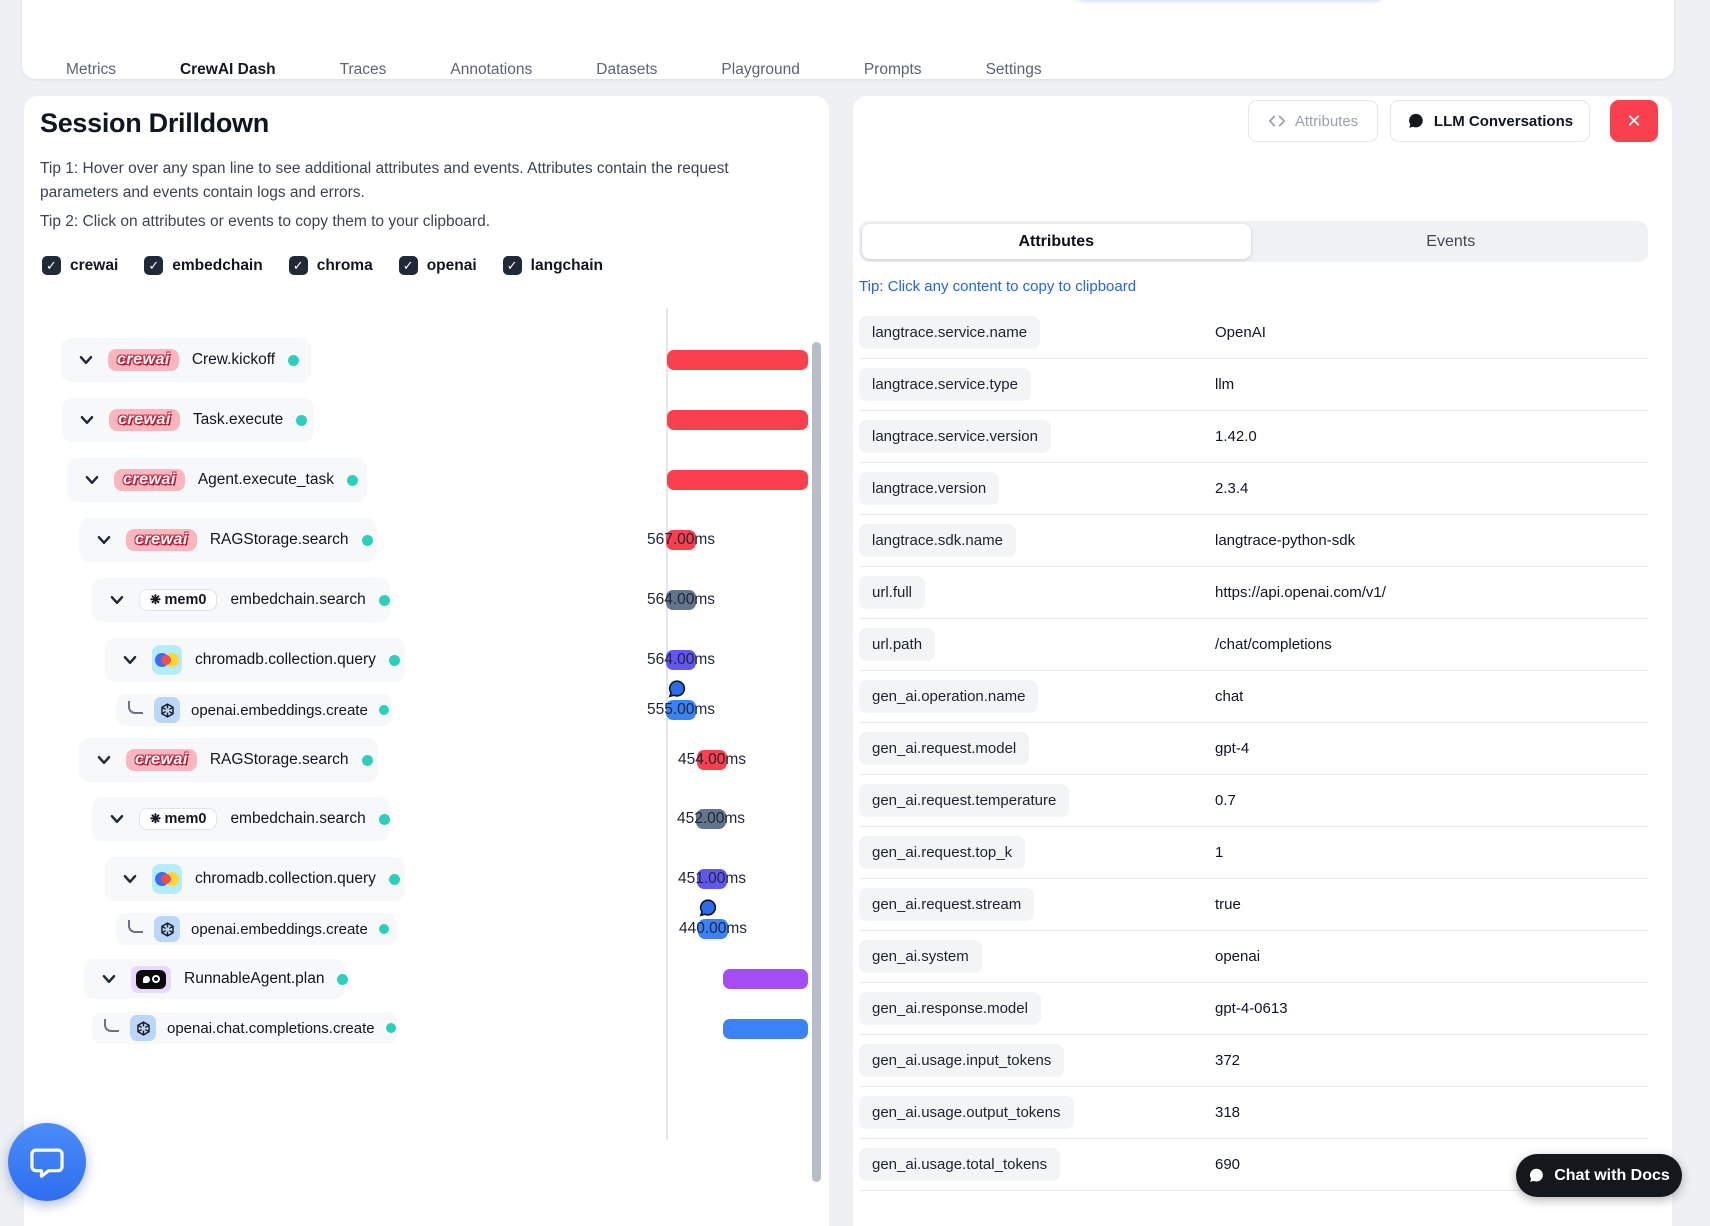 The image size is (1710, 1226). What do you see at coordinates (217, 480) in the screenshot?
I see `span-row-agent-execute-task: crewai Agent.execute_task` at bounding box center [217, 480].